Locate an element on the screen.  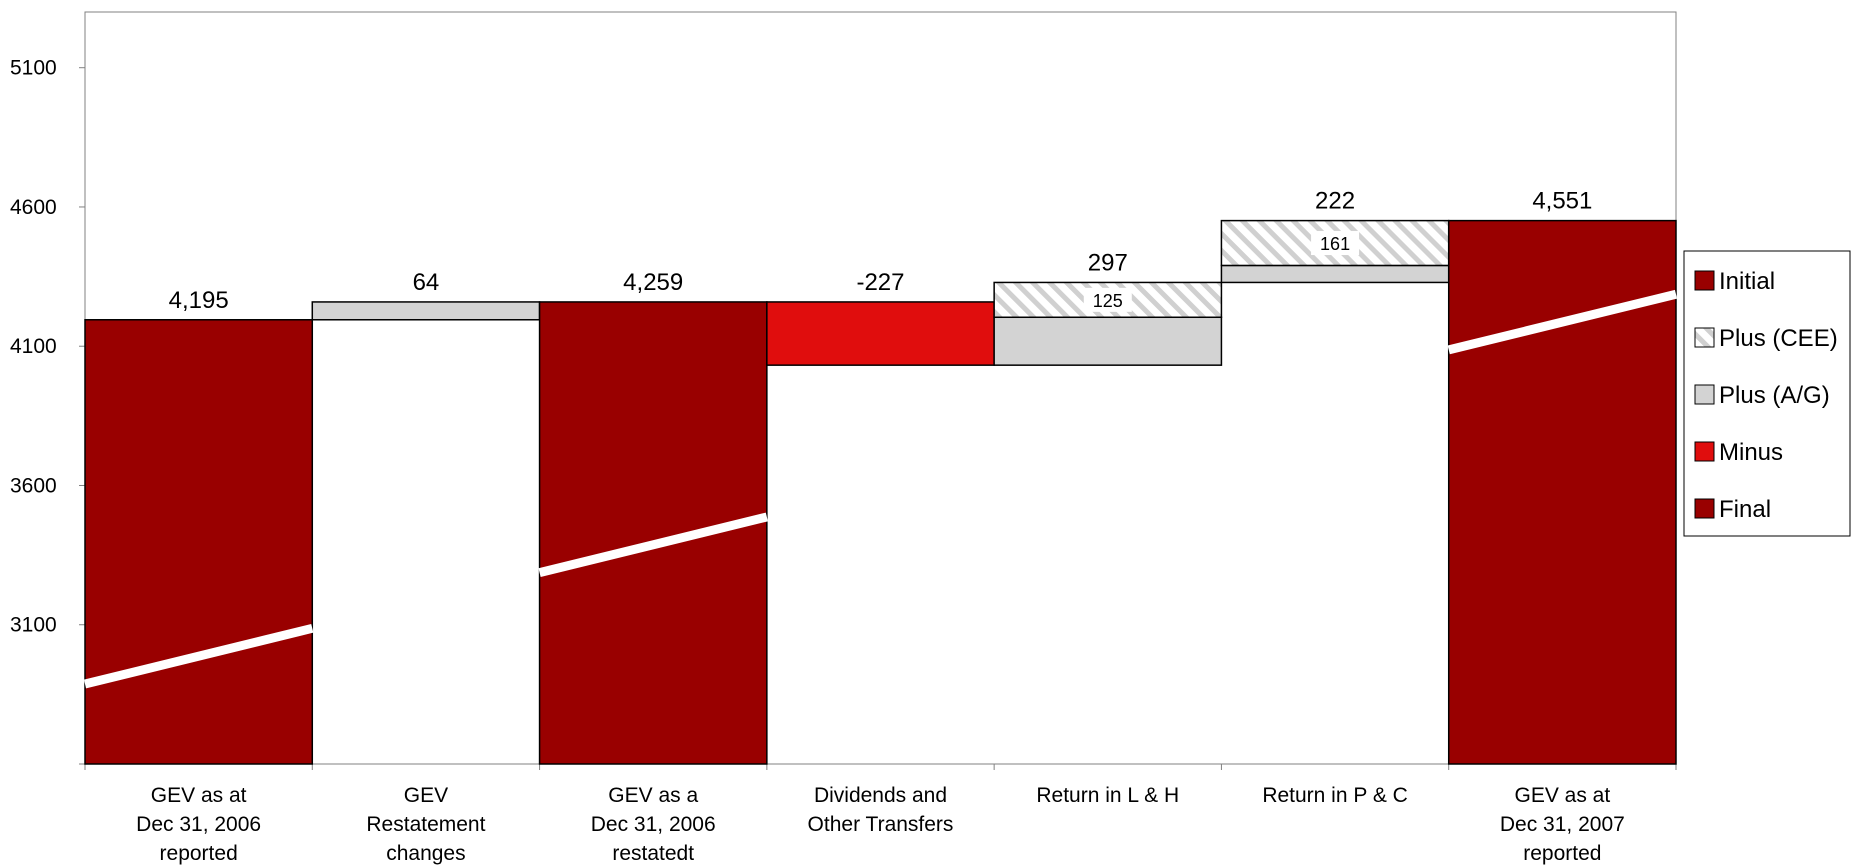
category-label: Restatement is located at coordinates (425, 824).